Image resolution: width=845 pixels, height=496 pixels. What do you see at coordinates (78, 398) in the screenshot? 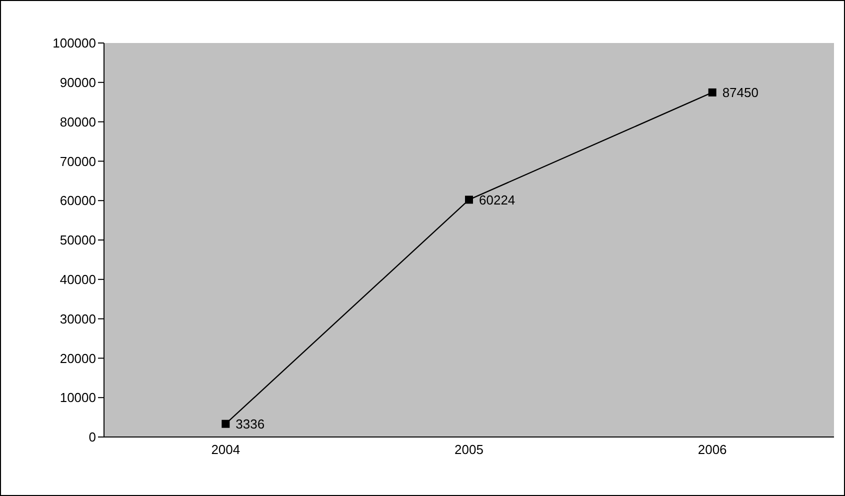
I see `y-tick-label: 10000` at bounding box center [78, 398].